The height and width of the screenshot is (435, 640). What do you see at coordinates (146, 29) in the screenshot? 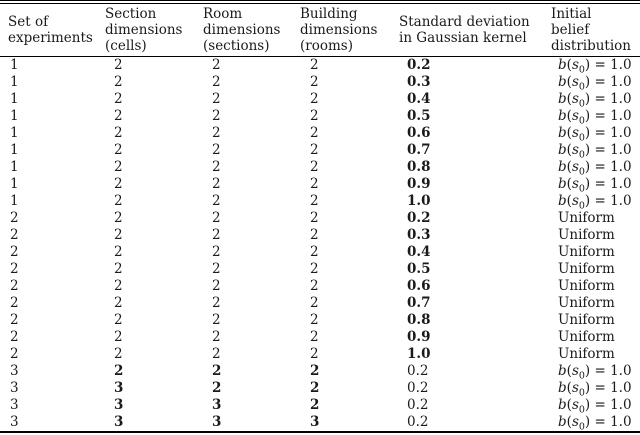
I see `column-header-section: Section dimensions (cells)` at bounding box center [146, 29].